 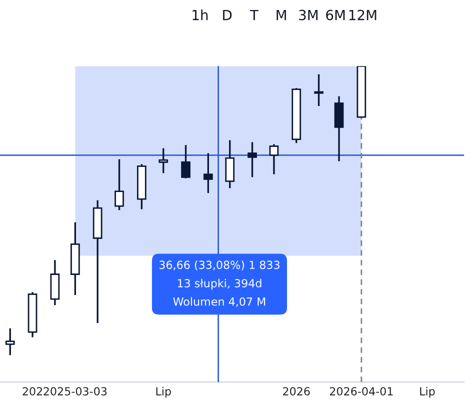 I want to click on text: D, so click(x=227, y=15).